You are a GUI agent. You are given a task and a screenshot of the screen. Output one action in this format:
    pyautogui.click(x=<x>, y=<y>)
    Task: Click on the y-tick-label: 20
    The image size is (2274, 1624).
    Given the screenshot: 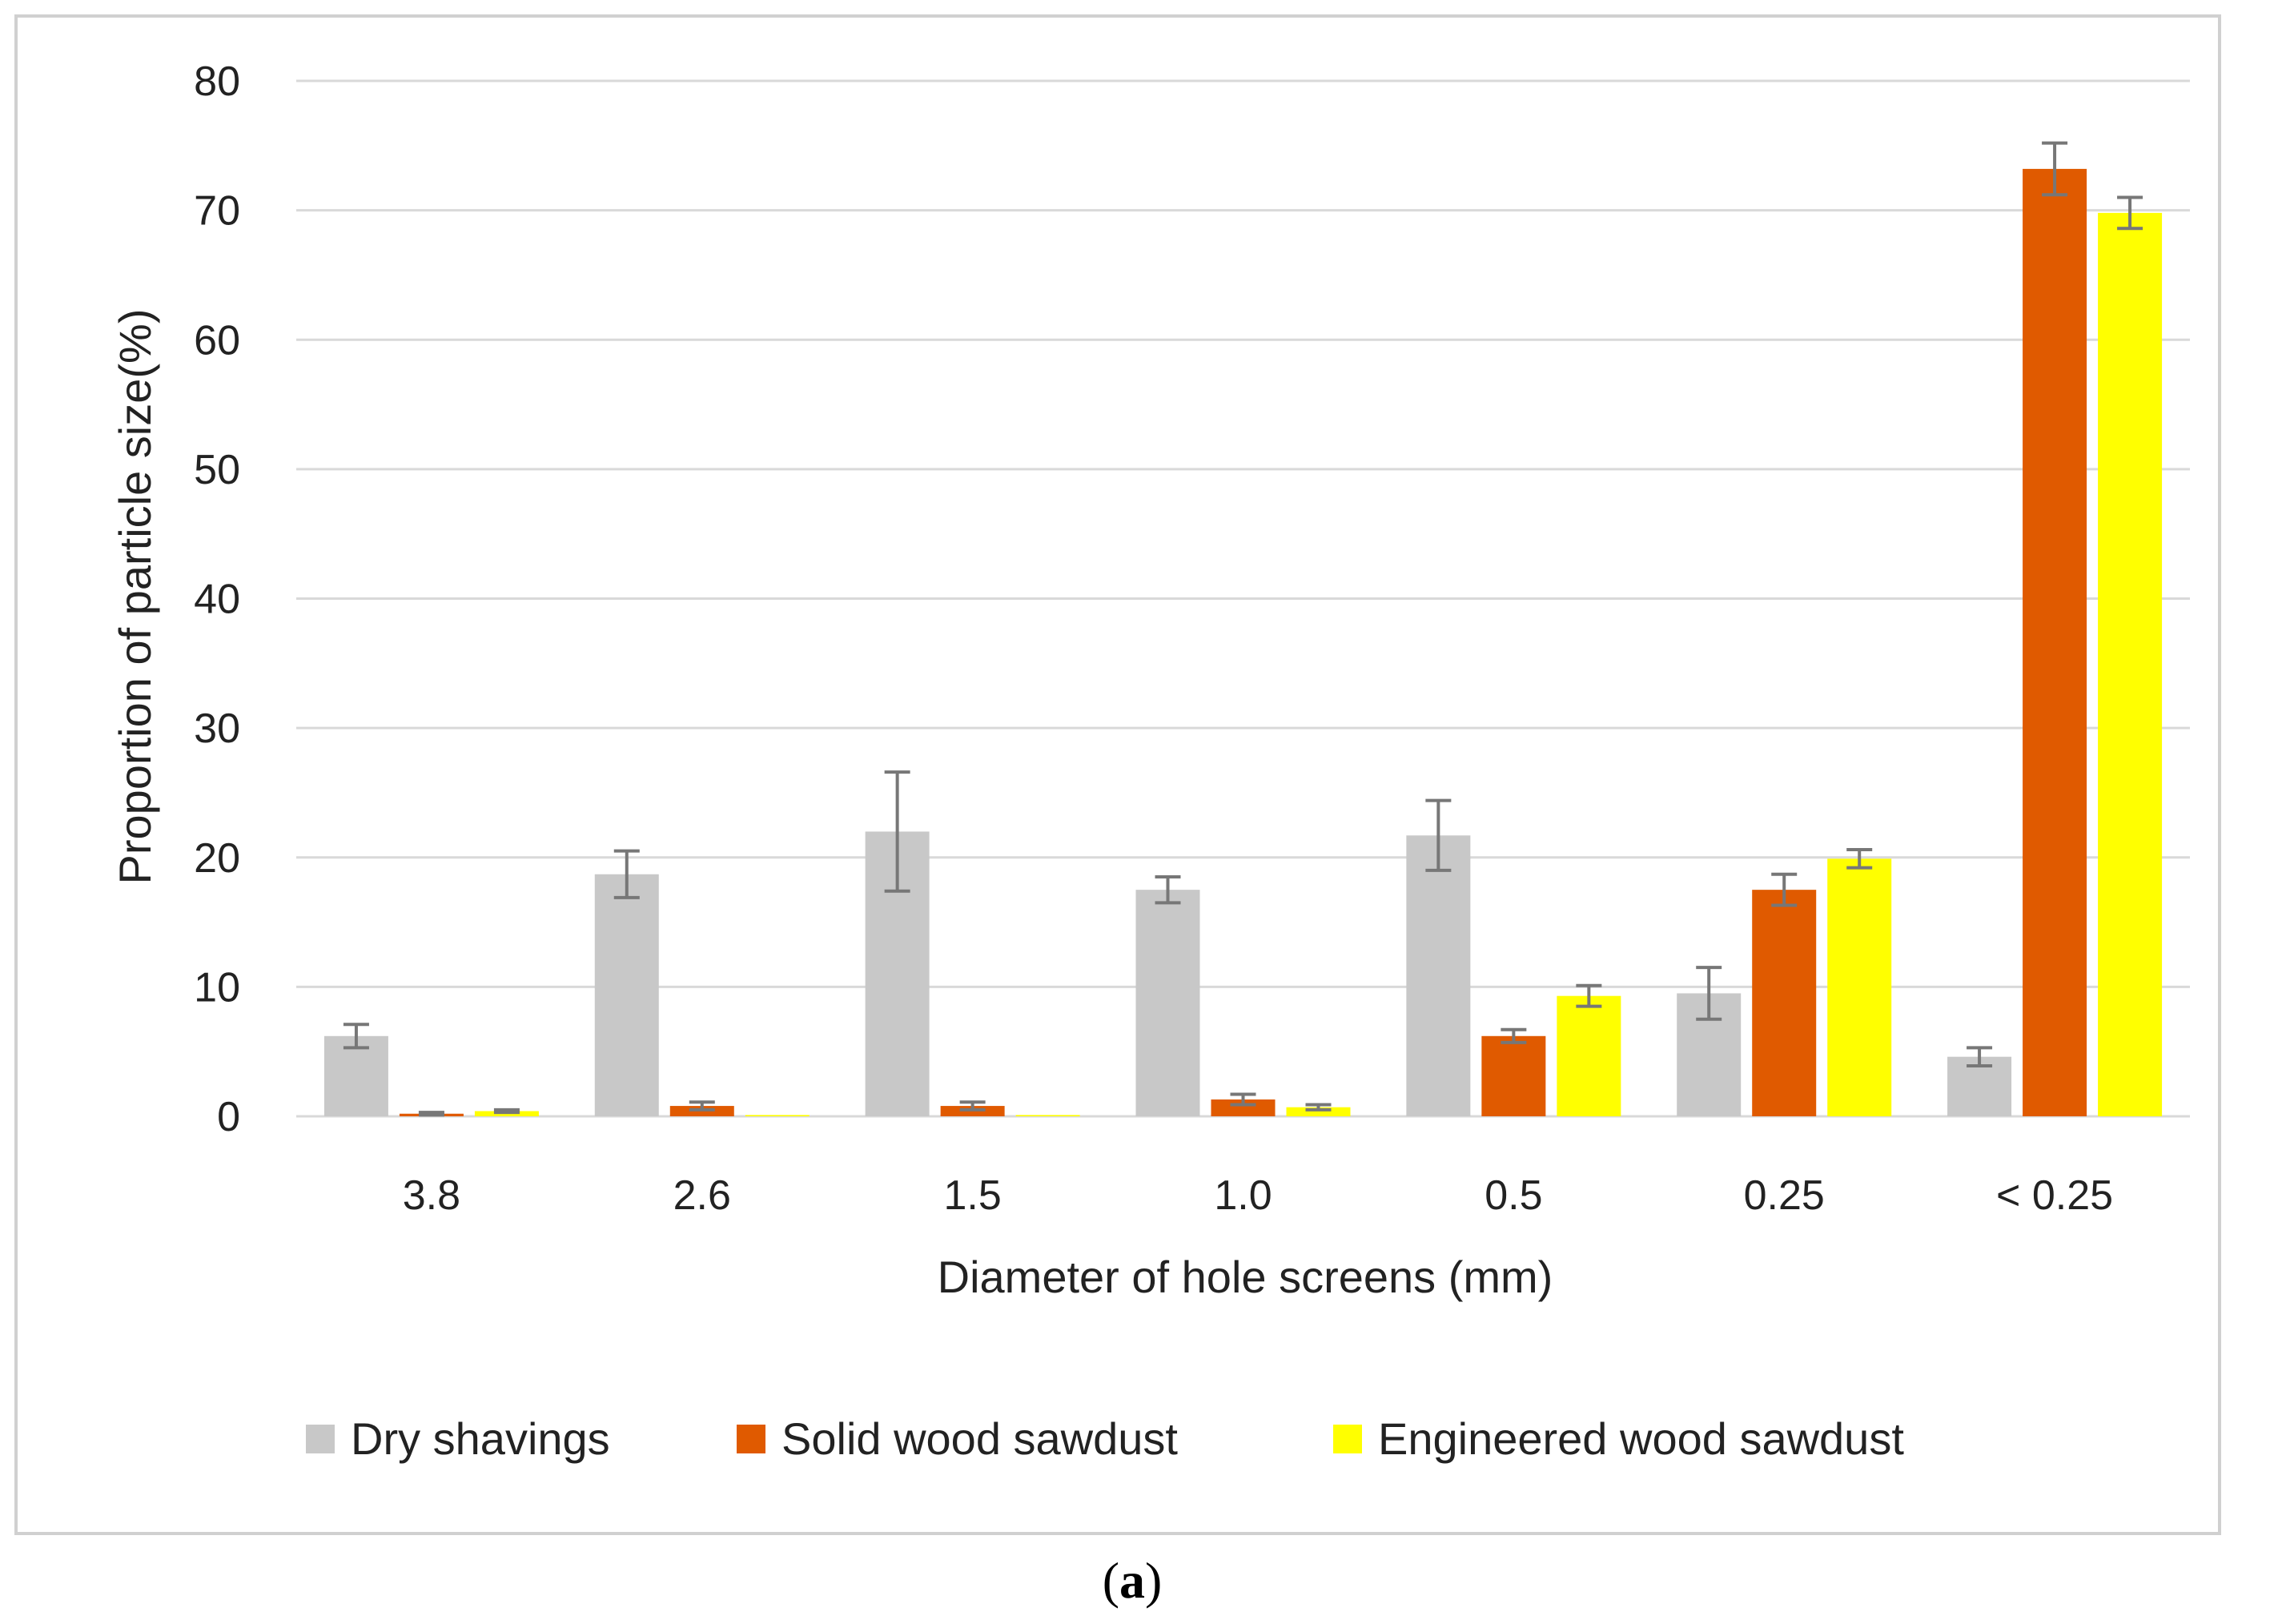 What is the action you would take?
    pyautogui.click(x=217, y=858)
    